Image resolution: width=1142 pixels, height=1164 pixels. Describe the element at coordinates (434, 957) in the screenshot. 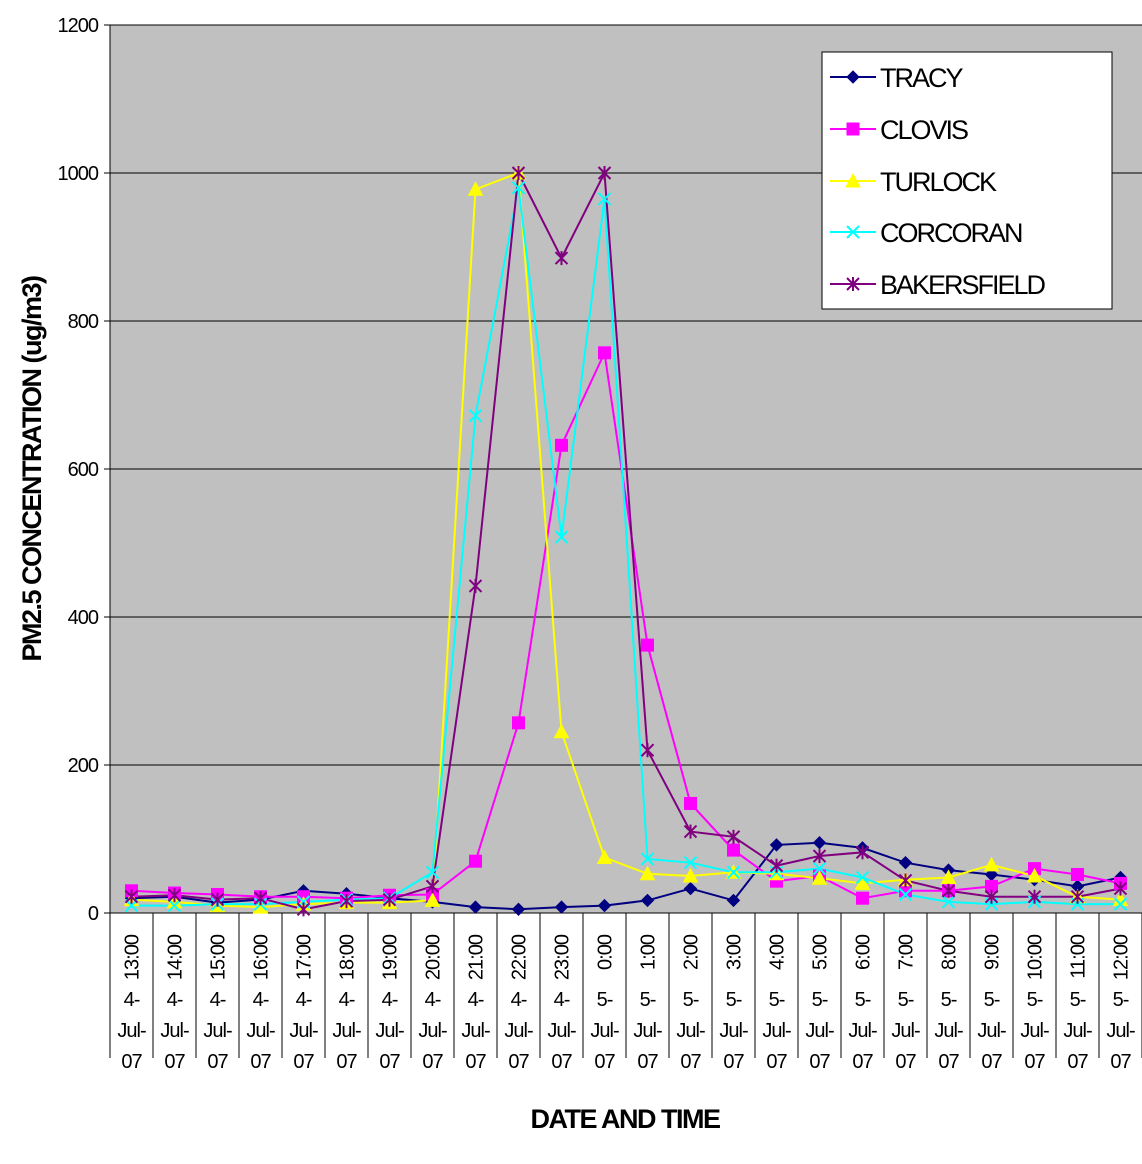

I see `x-time-label: 20:00` at that location.